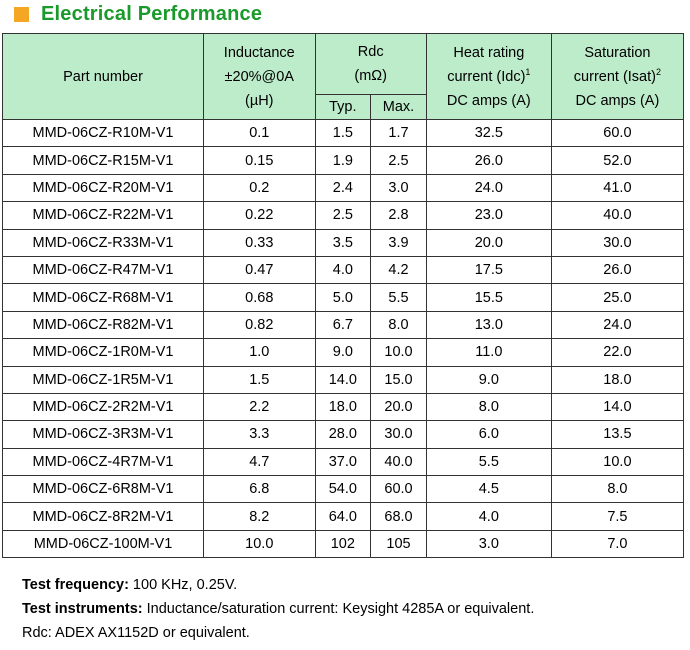  Describe the element at coordinates (617, 76) in the screenshot. I see `header-saturation: Saturation current (Isat)2 DC amps (A)` at that location.